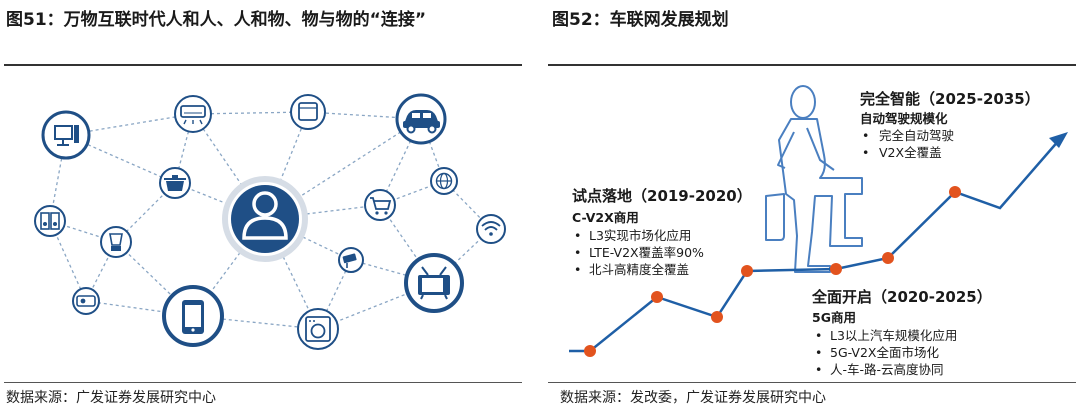 Image resolution: width=1080 pixels, height=416 pixels. Describe the element at coordinates (421, 119) in the screenshot. I see `car-icon` at that location.